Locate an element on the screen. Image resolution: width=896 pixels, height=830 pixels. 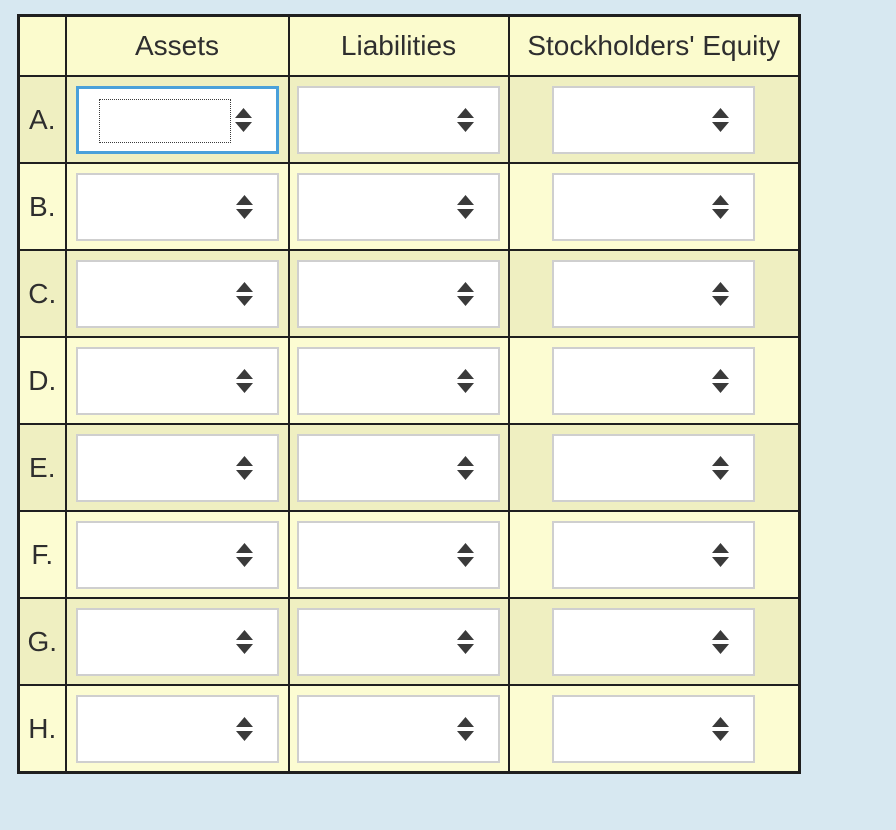
select-a-assets is located at coordinates (177, 119).